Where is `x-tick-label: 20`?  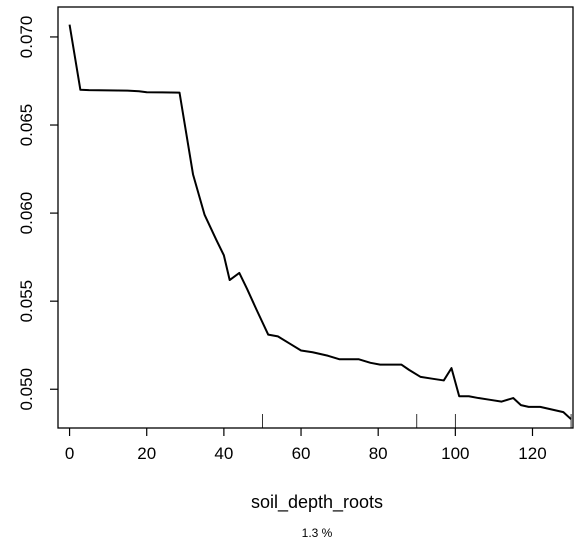 x-tick-label: 20 is located at coordinates (146, 453).